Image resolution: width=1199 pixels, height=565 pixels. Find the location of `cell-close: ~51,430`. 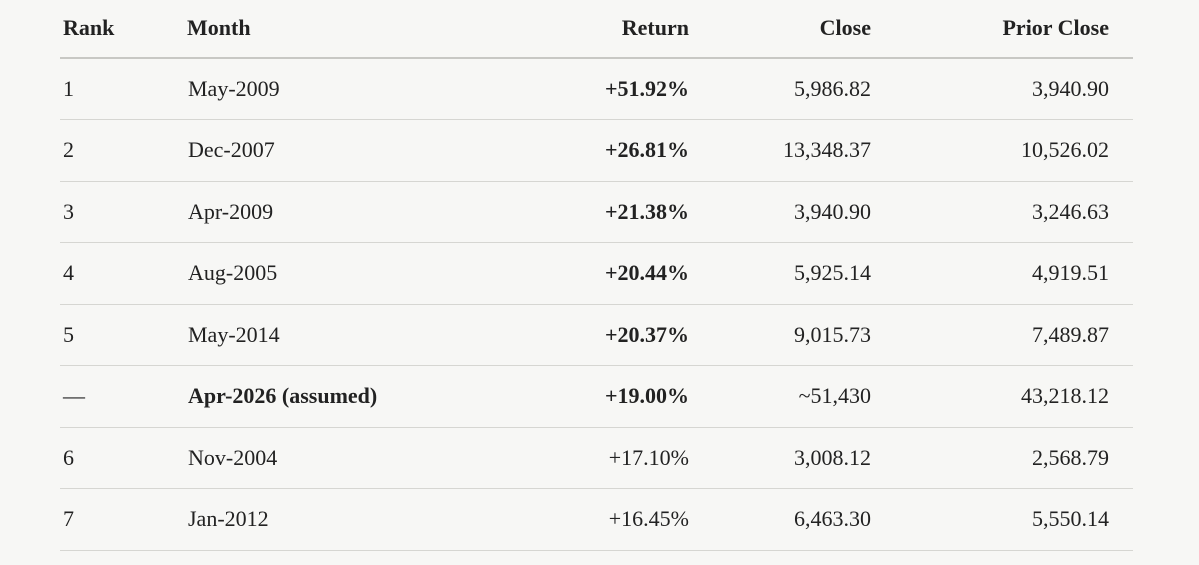

cell-close: ~51,430 is located at coordinates (804, 396).